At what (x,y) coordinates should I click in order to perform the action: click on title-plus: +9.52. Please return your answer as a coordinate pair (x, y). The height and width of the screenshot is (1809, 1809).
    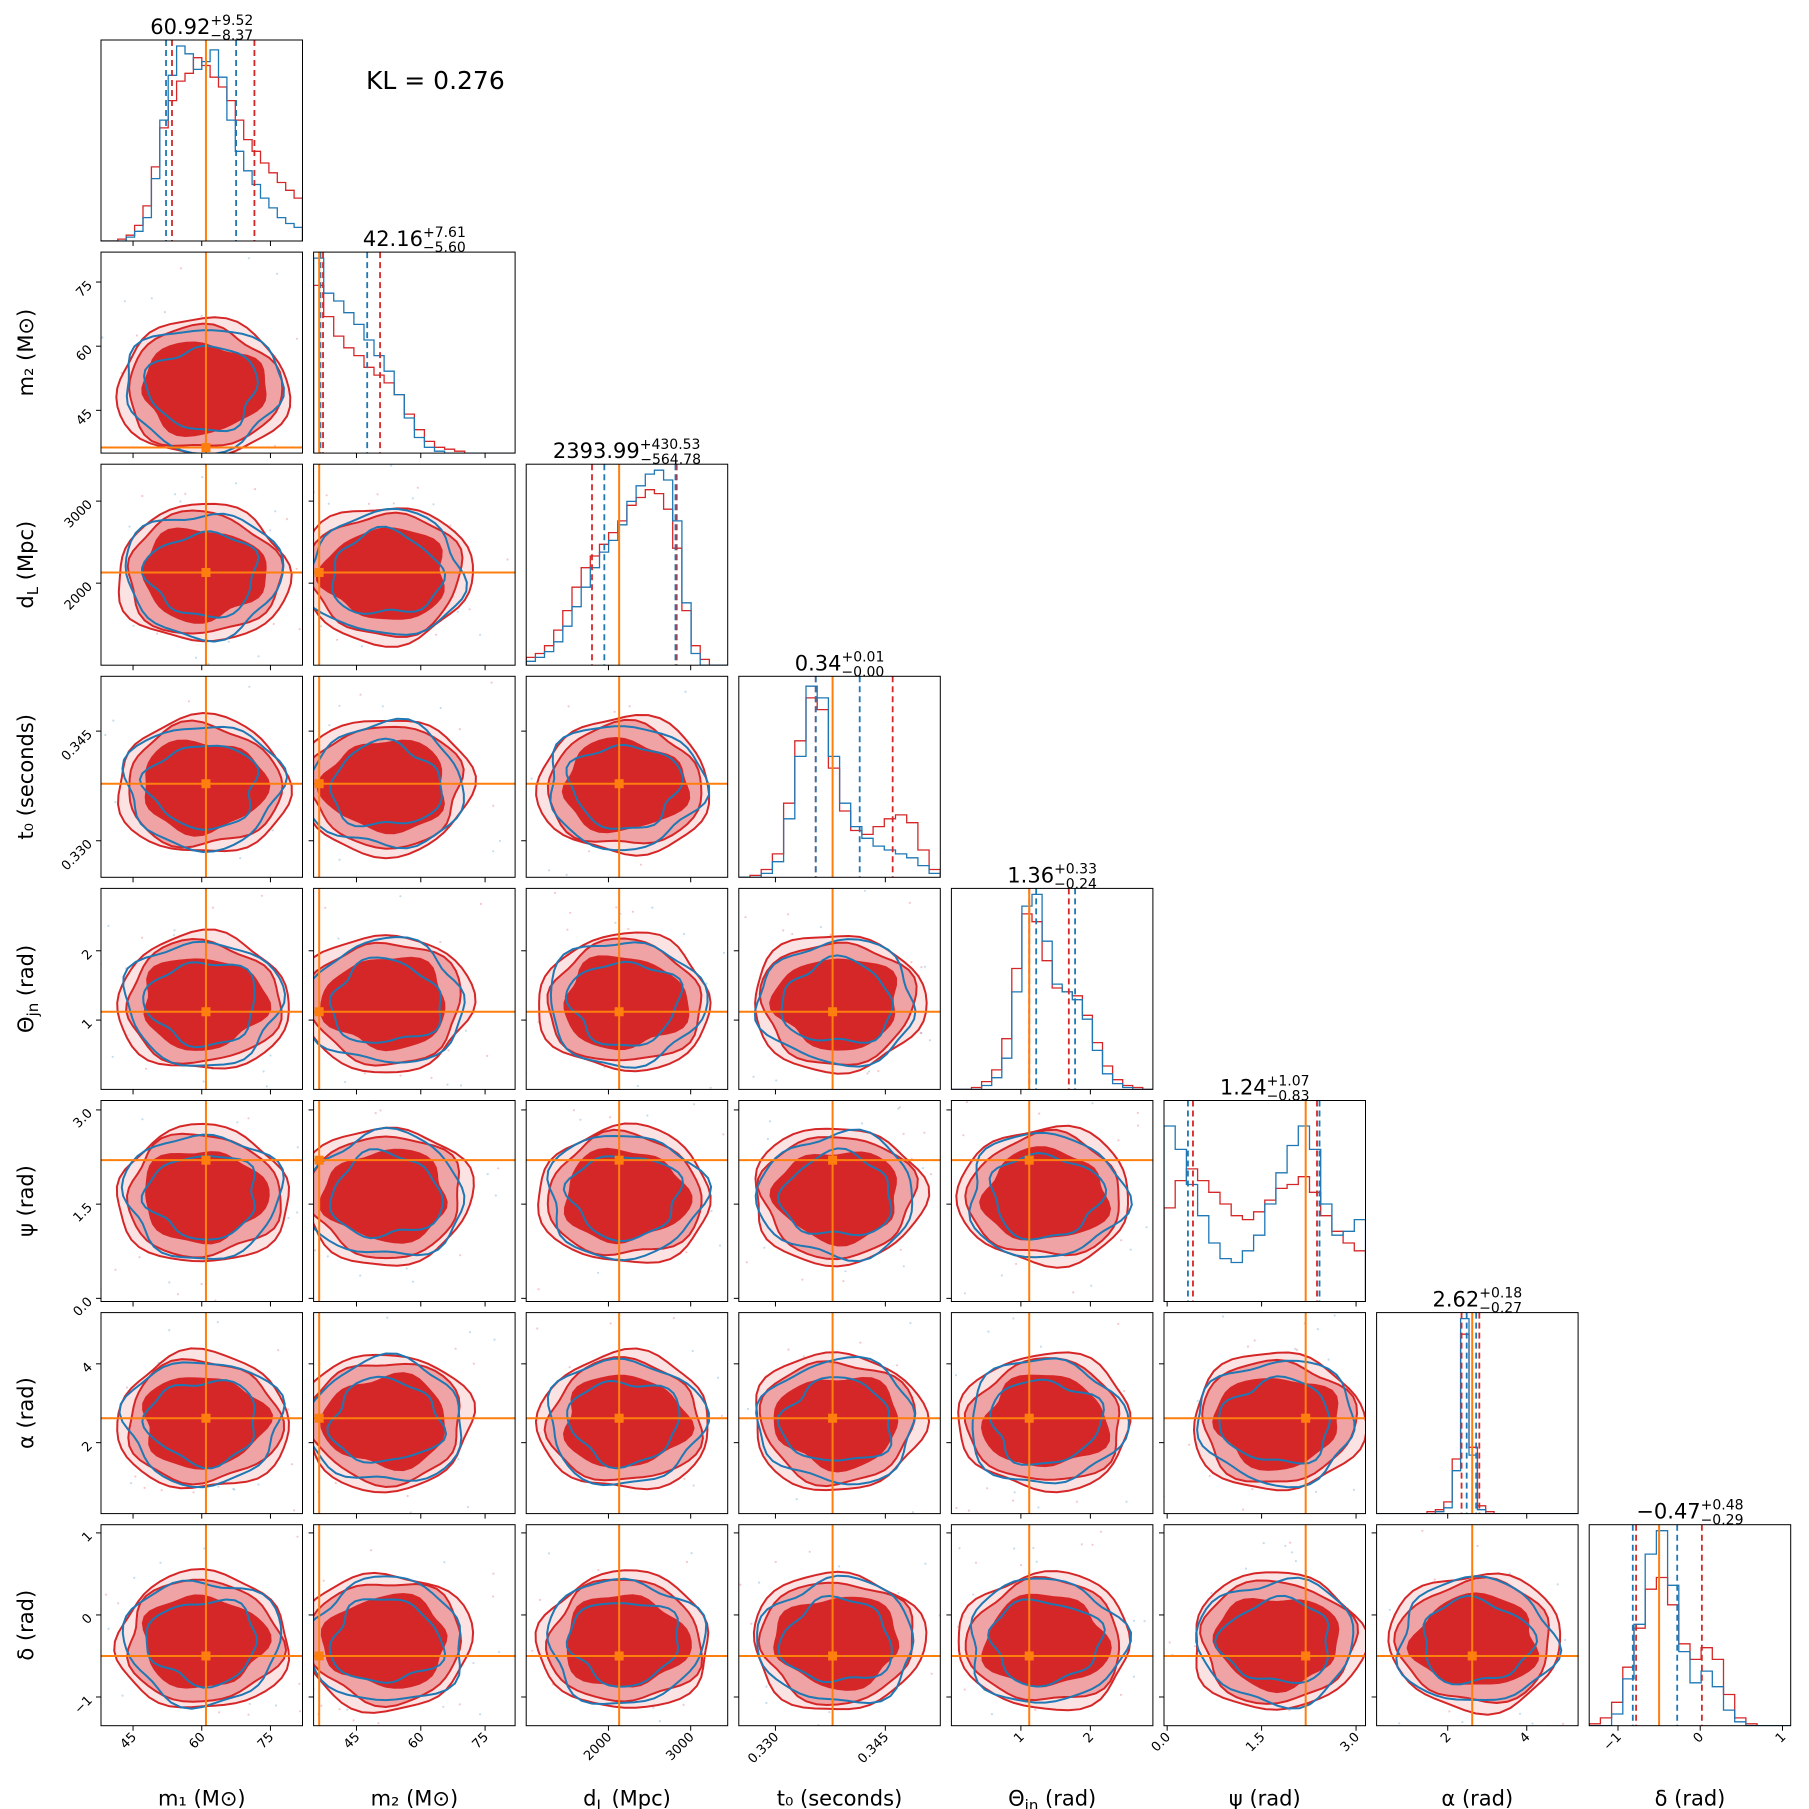
    Looking at the image, I should click on (231, 21).